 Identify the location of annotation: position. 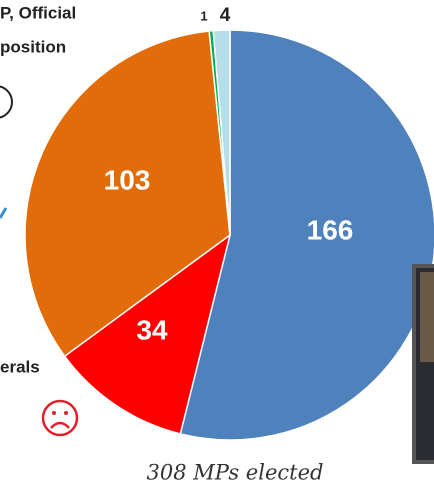
(33, 46).